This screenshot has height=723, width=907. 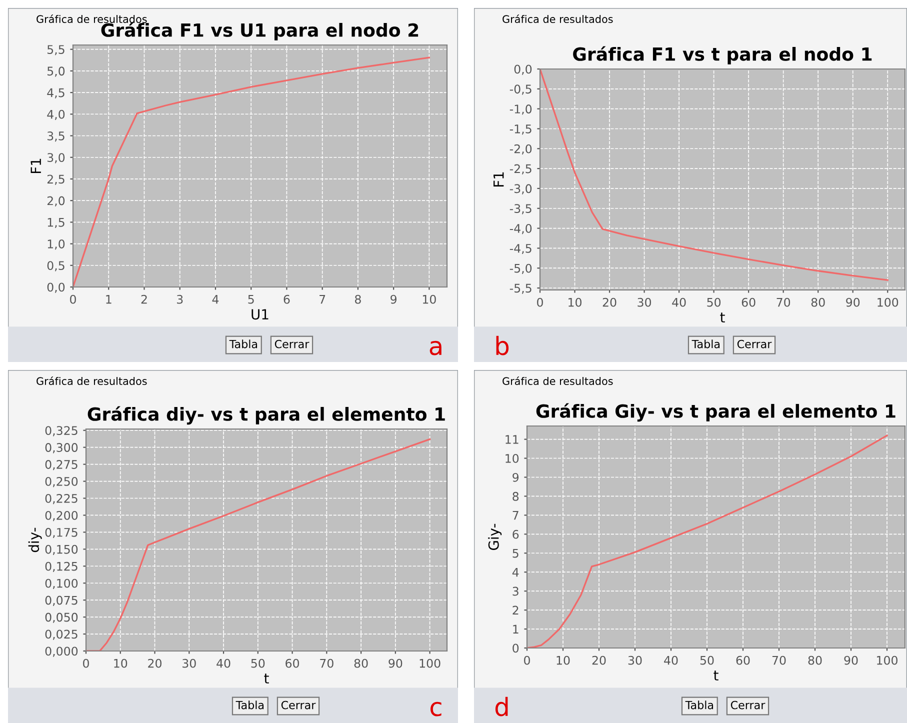 I want to click on y-tick-label: 0,050, so click(x=61, y=617).